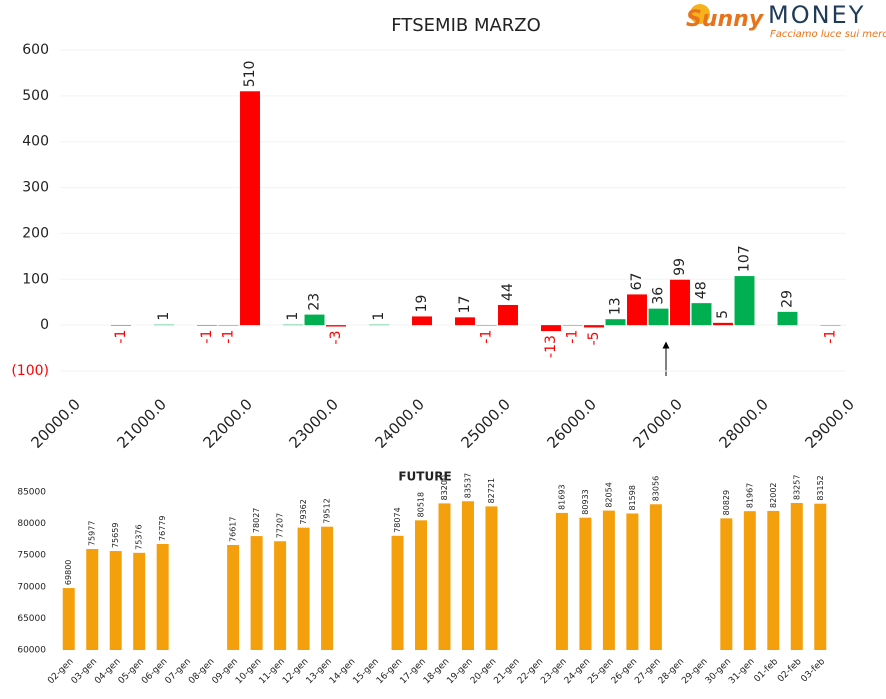 This screenshot has width=886, height=699. Describe the element at coordinates (303, 511) in the screenshot. I see `value-label: 79362` at that location.